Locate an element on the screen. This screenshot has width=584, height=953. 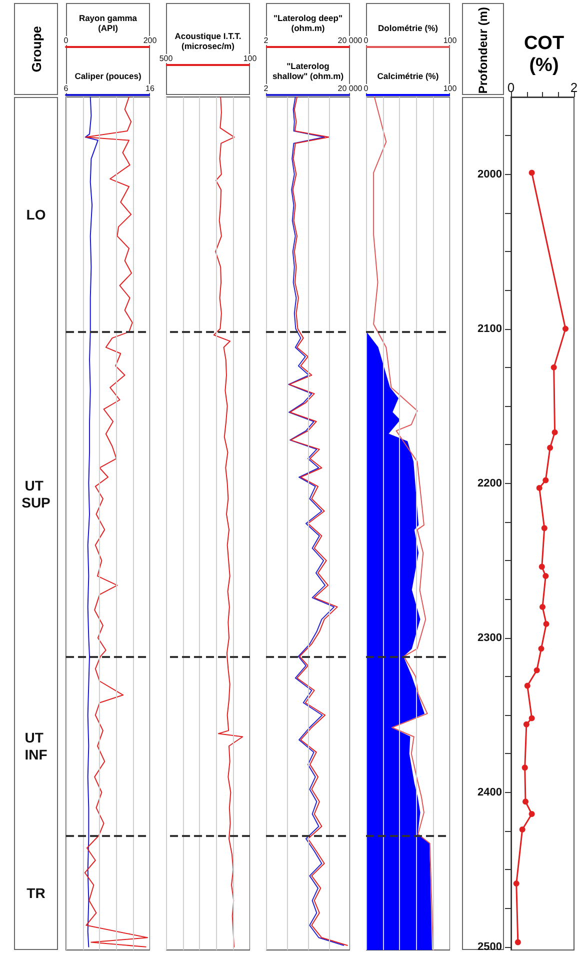
text: UT SUP is located at coordinates (36, 494).